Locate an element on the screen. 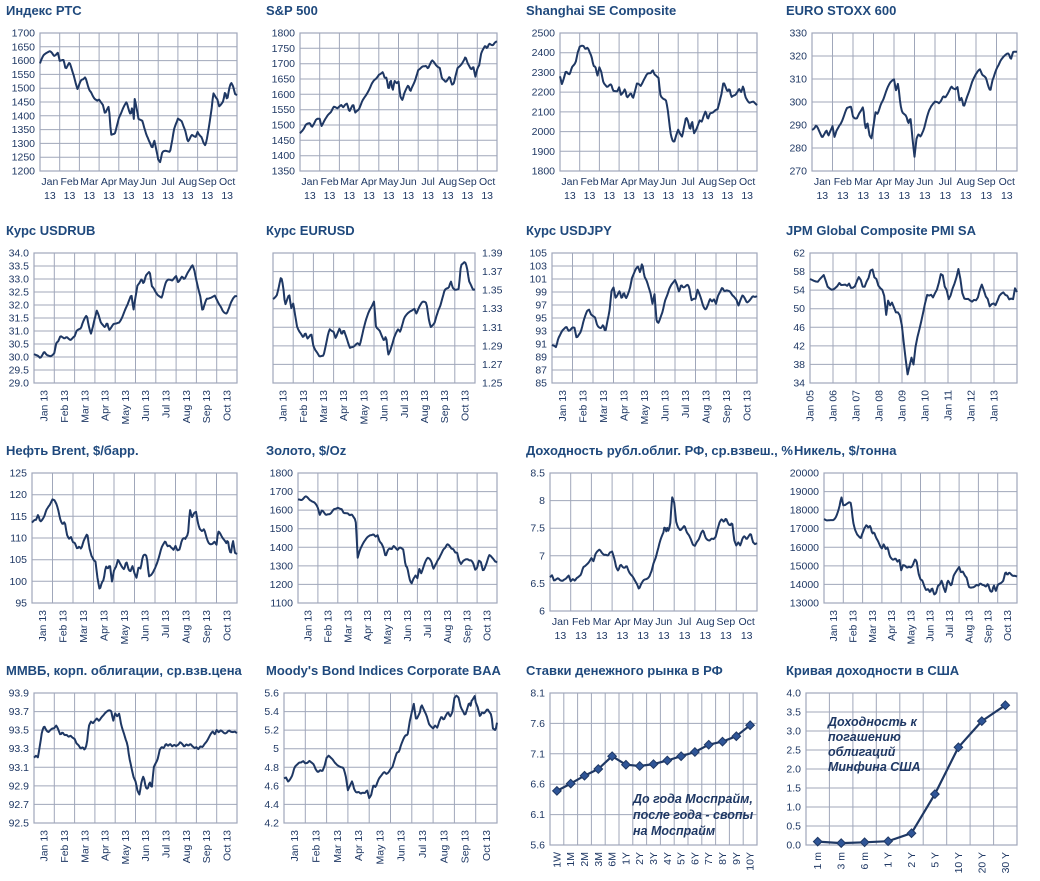  svg-text: 7Y is located at coordinates (709, 858).